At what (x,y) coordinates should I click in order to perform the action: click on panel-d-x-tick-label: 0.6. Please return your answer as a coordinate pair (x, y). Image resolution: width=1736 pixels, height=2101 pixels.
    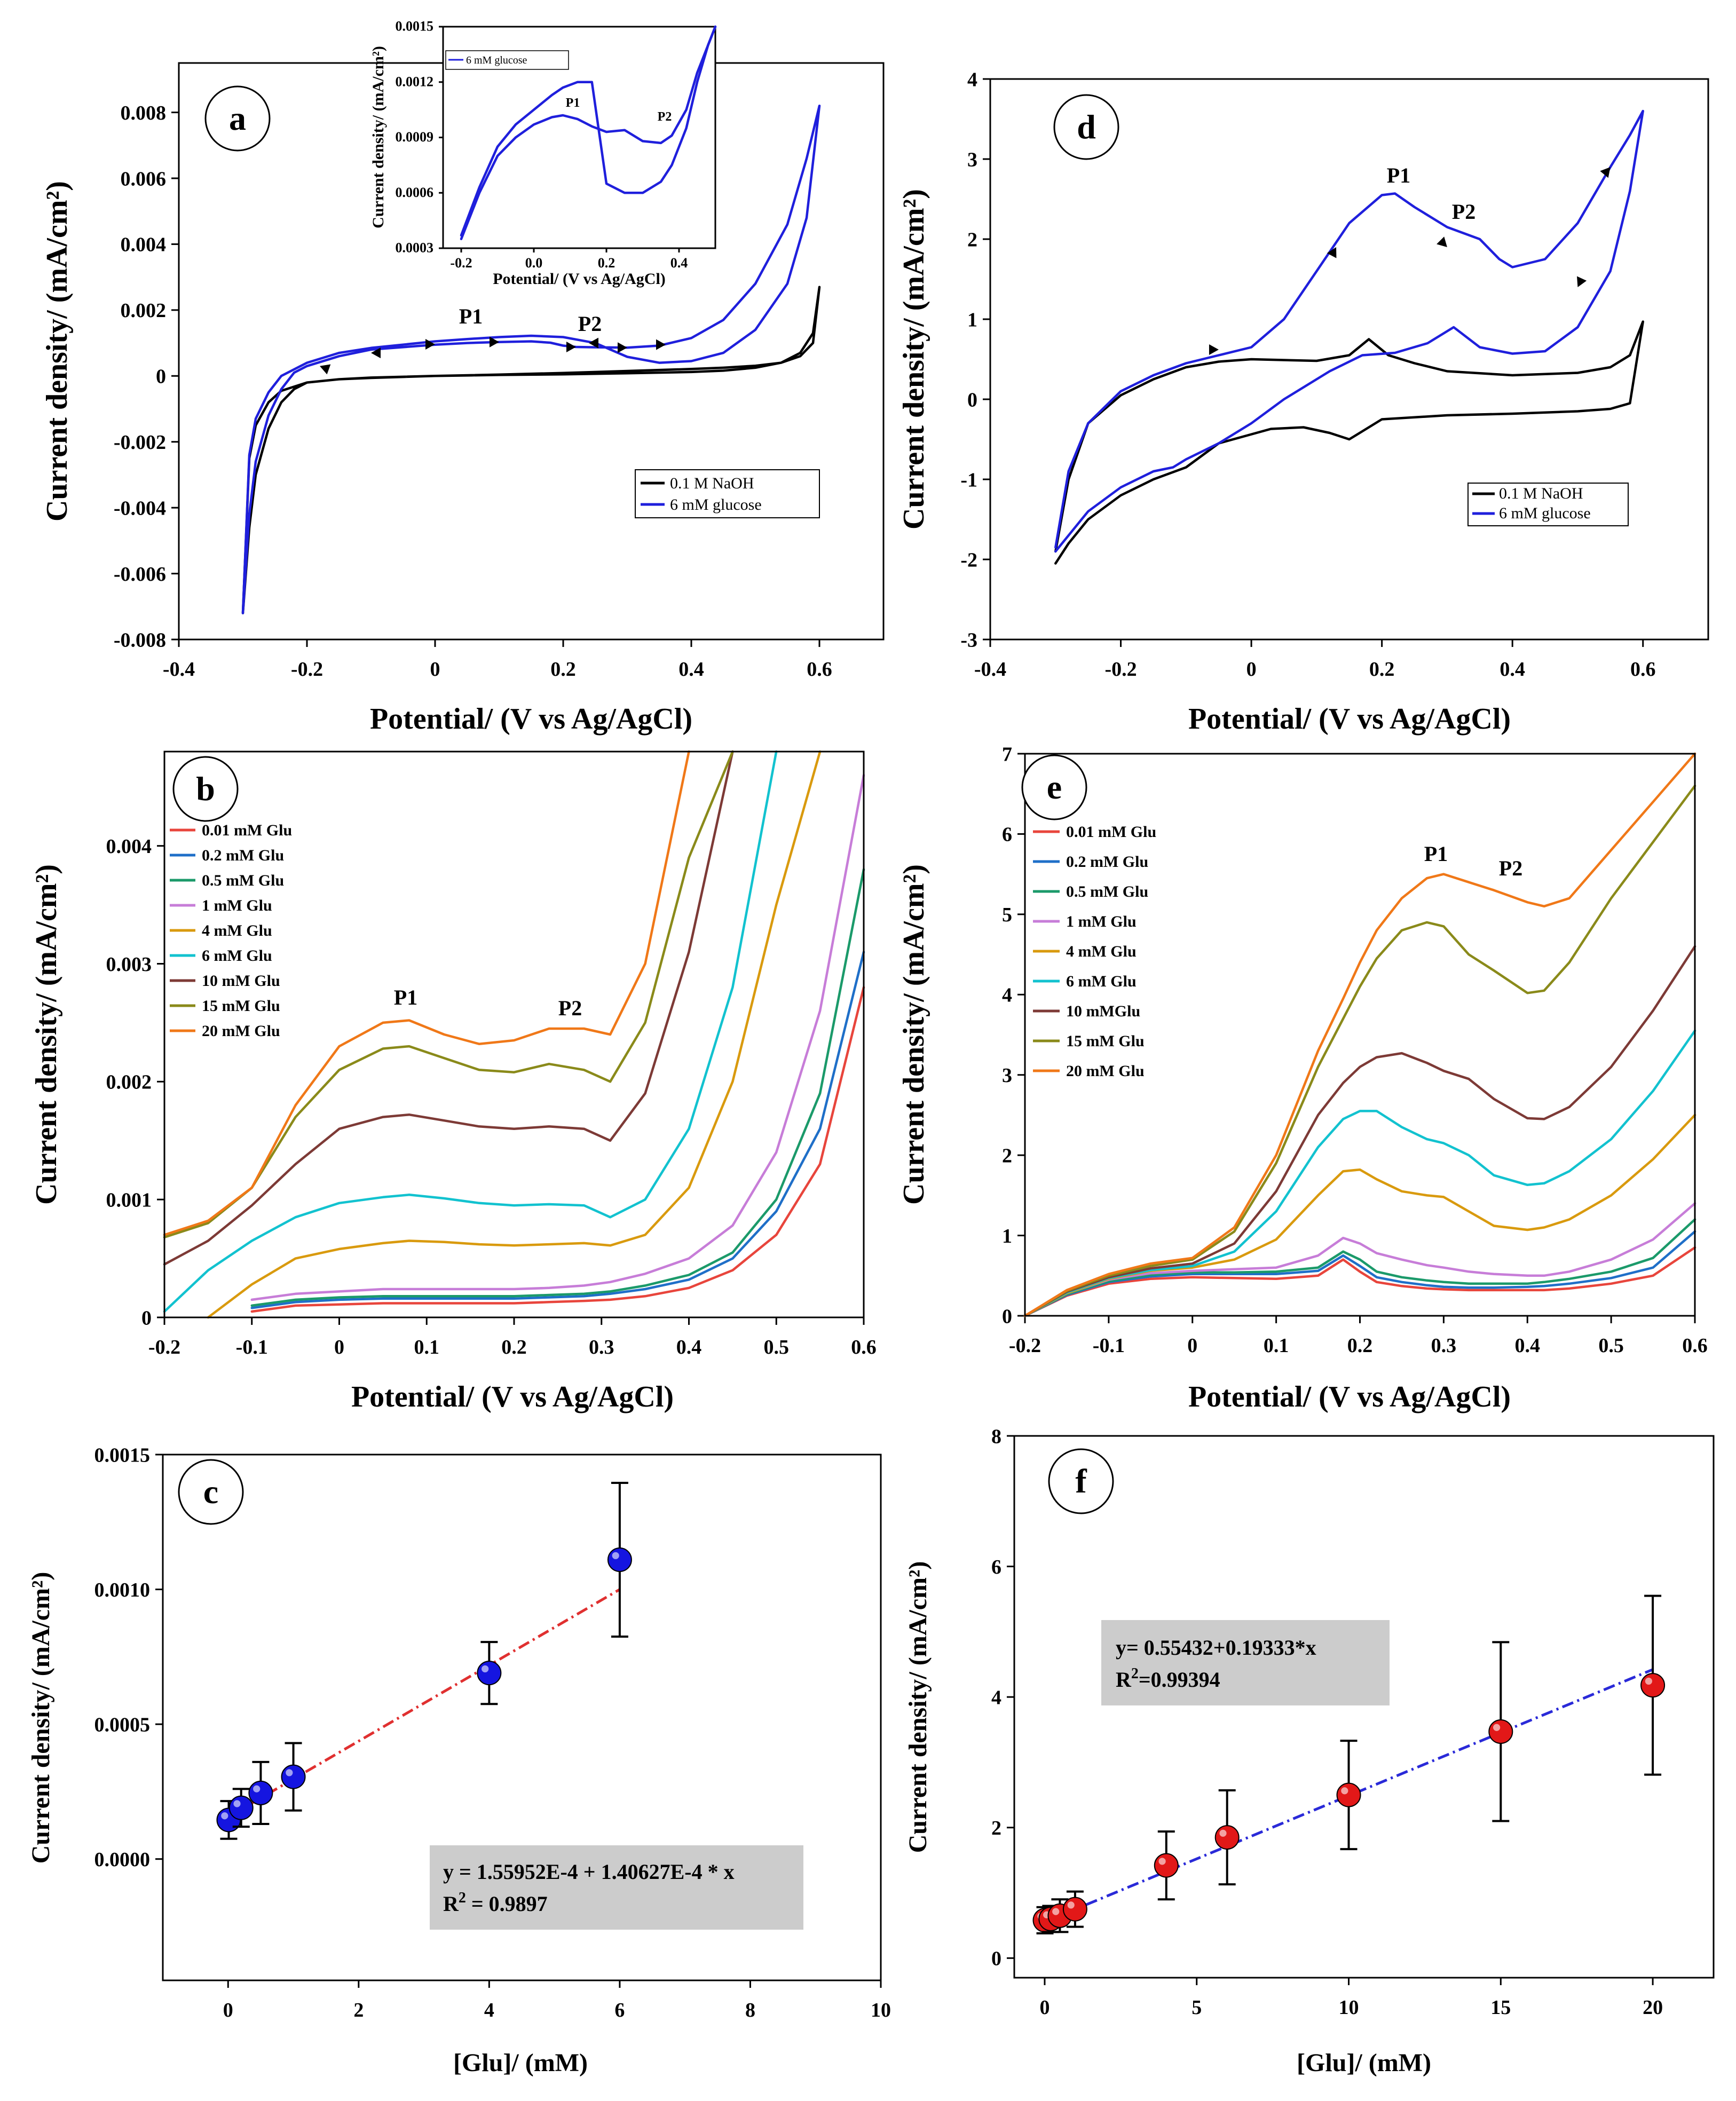
    Looking at the image, I should click on (1643, 670).